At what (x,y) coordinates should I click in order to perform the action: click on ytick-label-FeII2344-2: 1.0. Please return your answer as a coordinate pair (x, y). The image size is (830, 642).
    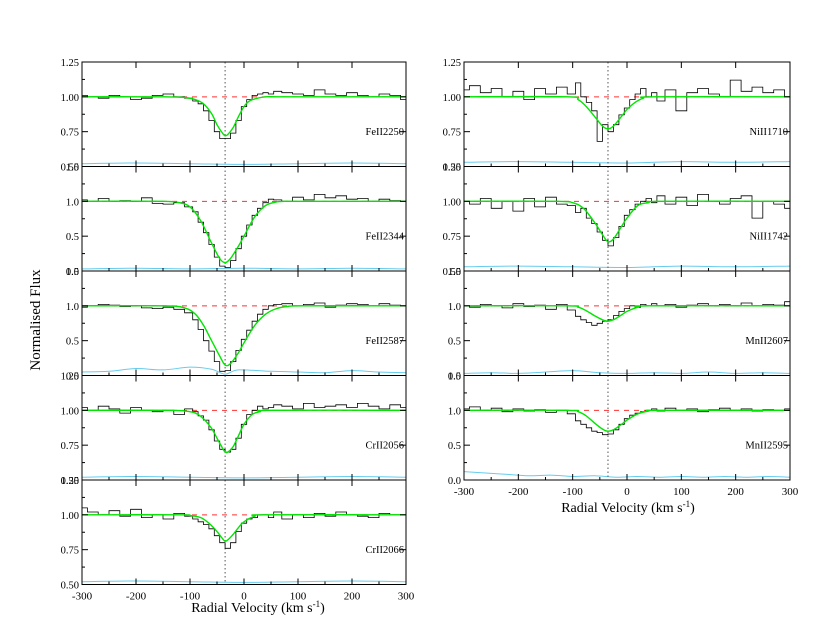
    Looking at the image, I should click on (72, 202).